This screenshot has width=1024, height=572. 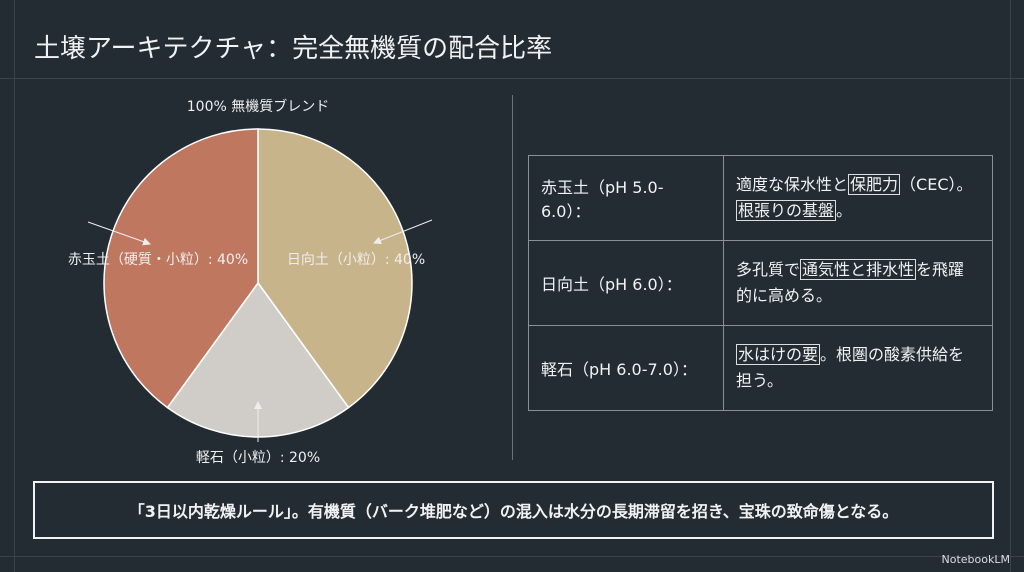 I want to click on row-label: 赤玉土（pH 5.0-6.0）：, so click(x=626, y=198).